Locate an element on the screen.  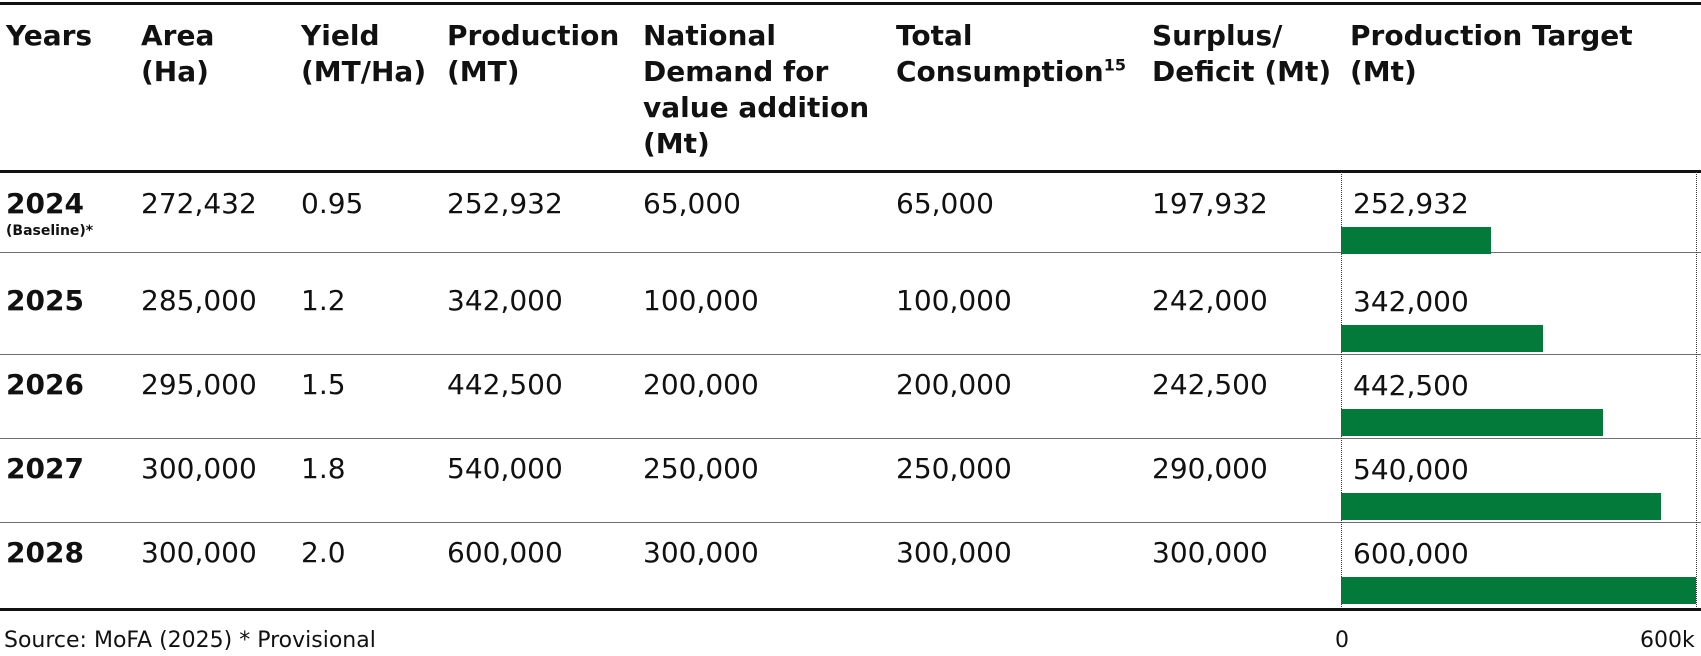
cell-yield: 1.8 is located at coordinates (323, 468).